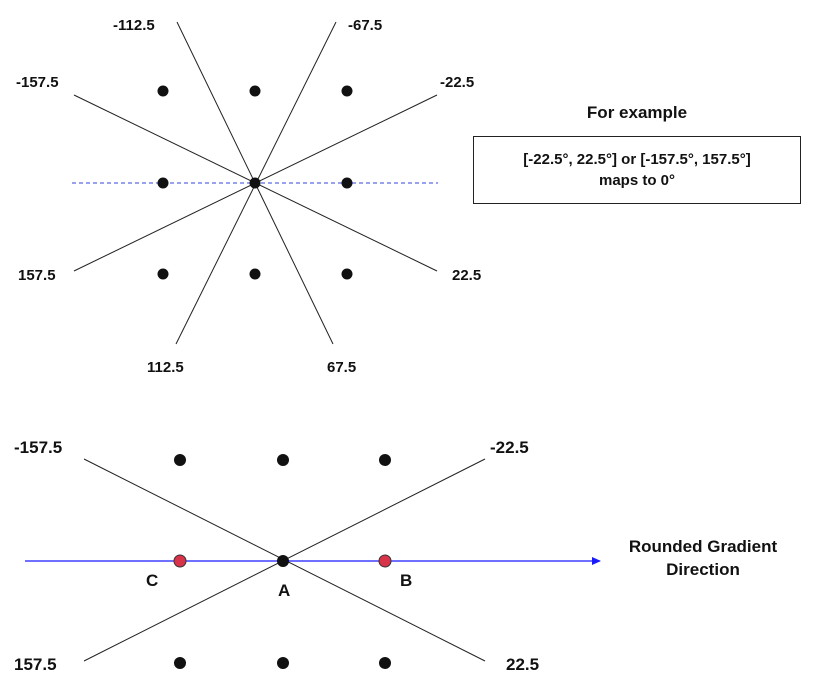 This screenshot has width=819, height=690. Describe the element at coordinates (637, 112) in the screenshot. I see `example-title: For example` at that location.